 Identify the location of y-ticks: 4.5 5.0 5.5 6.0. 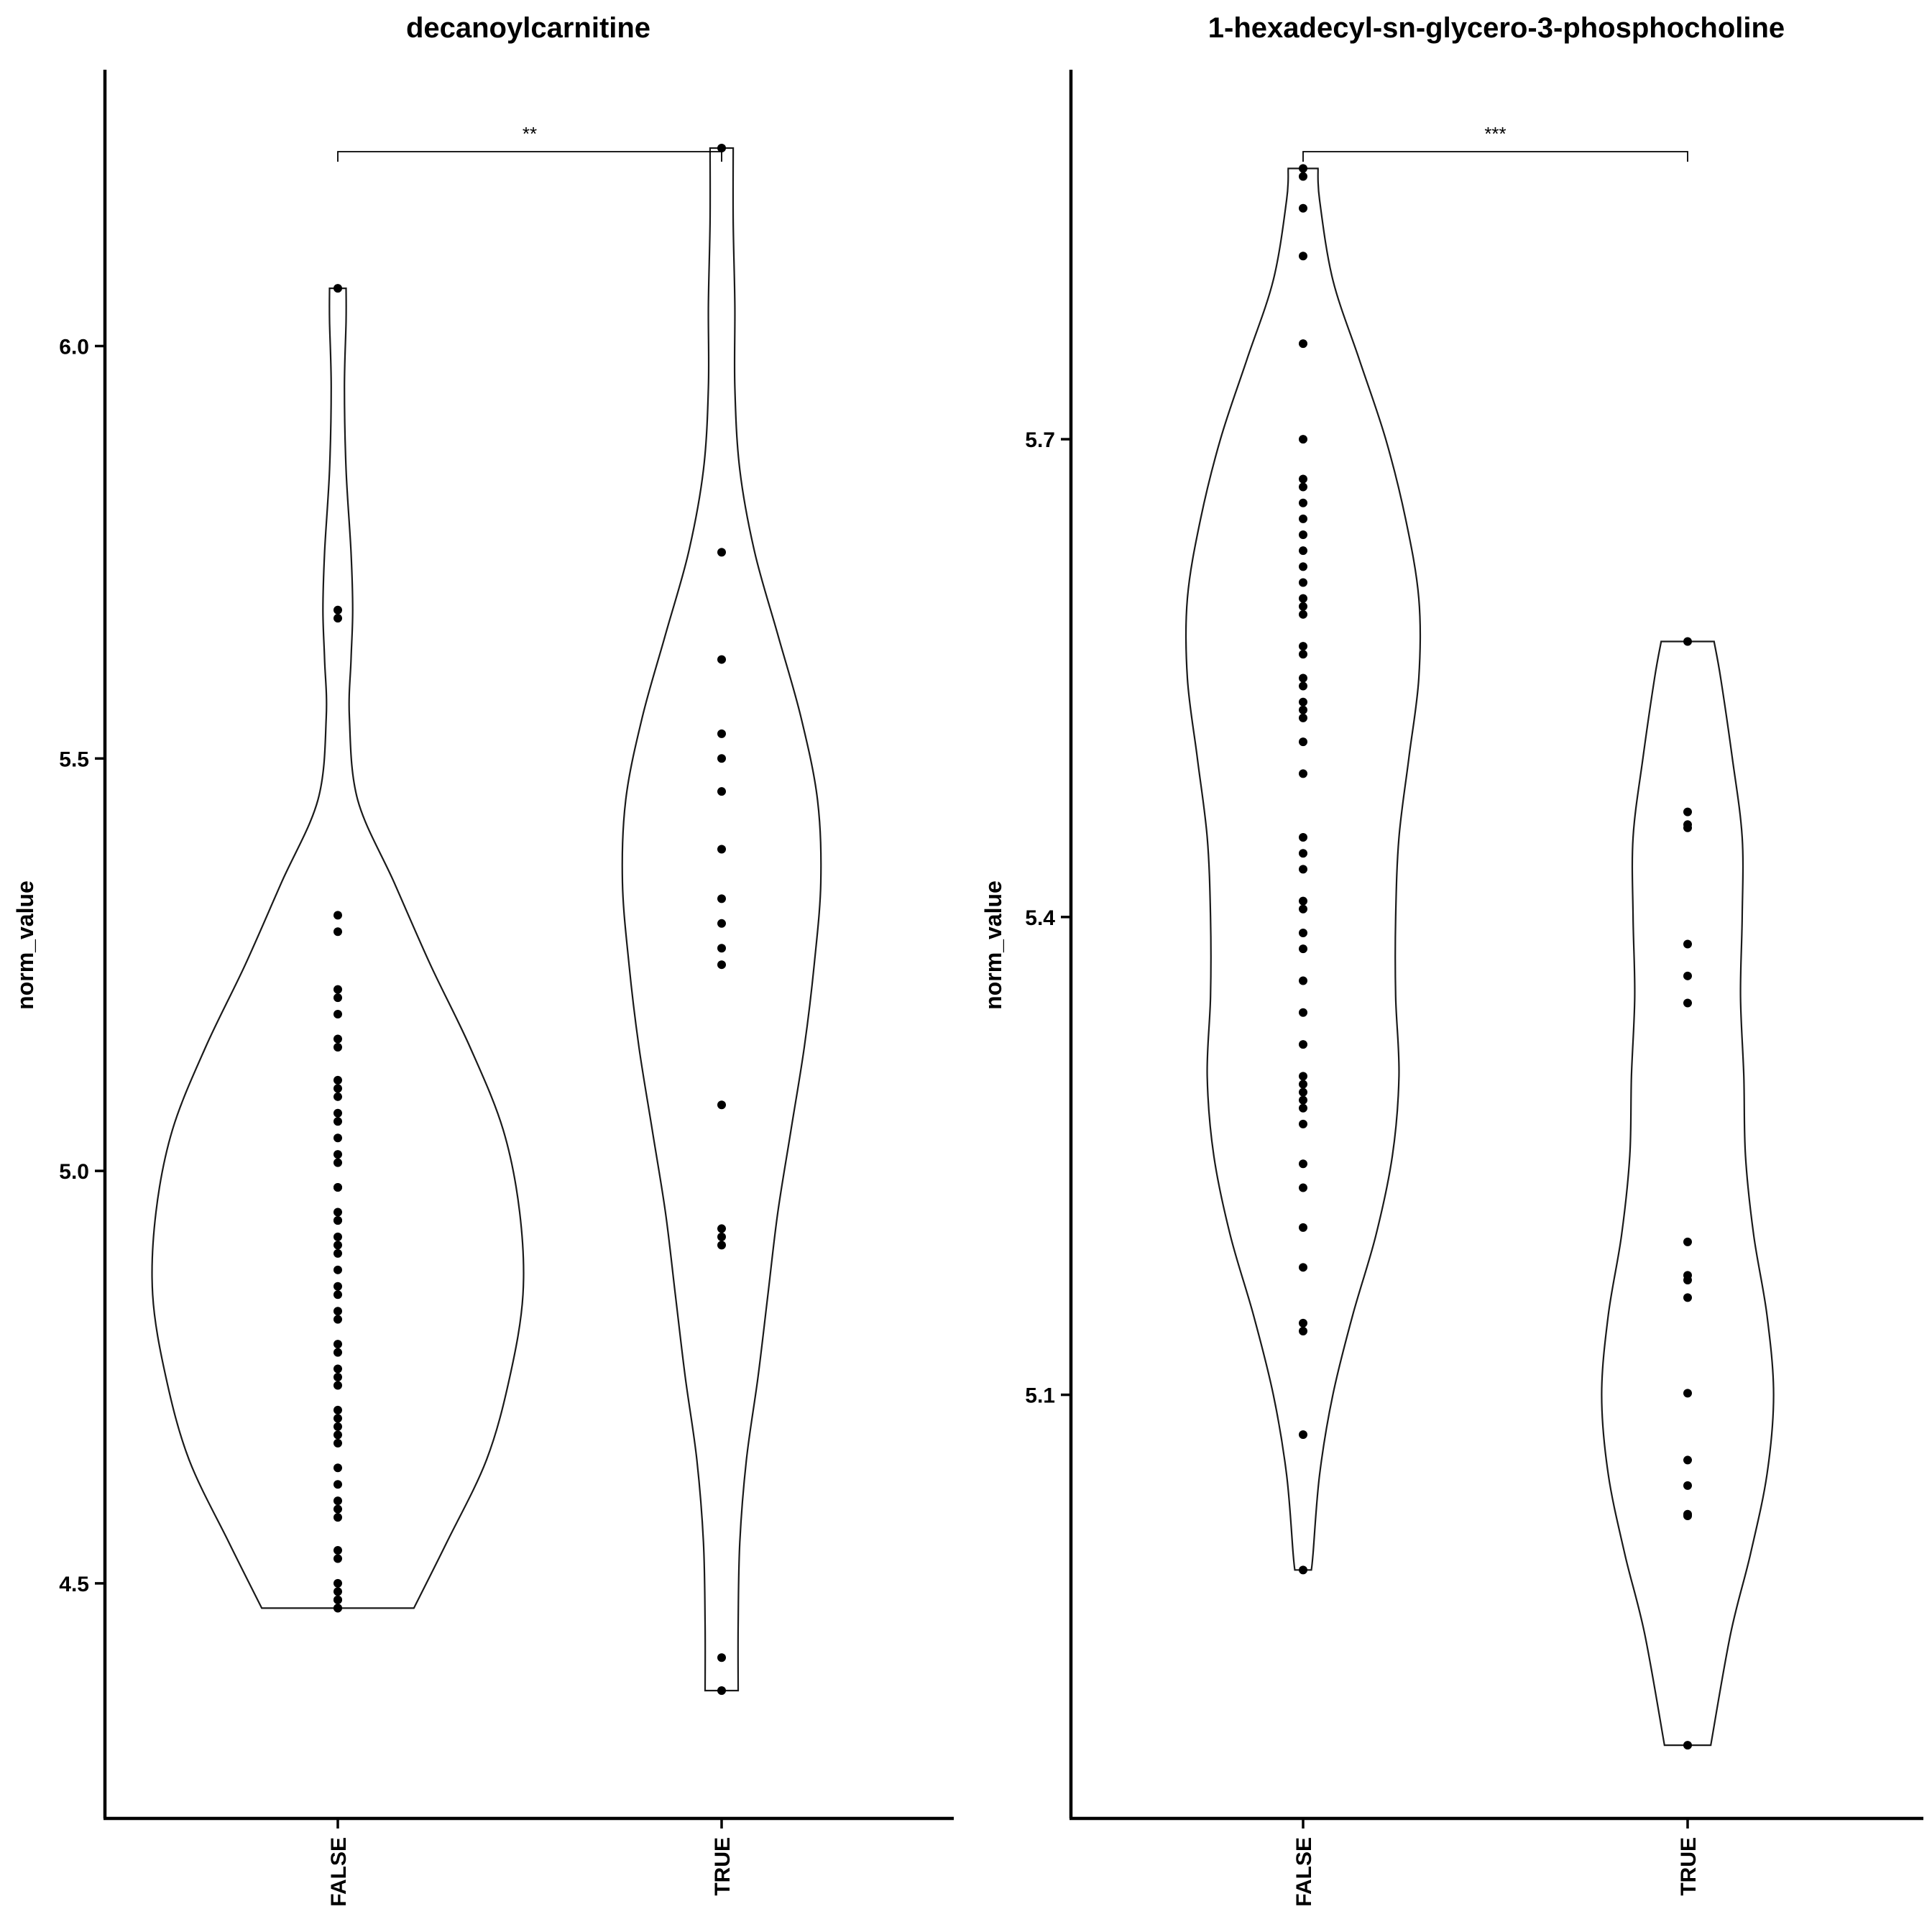
(82, 965).